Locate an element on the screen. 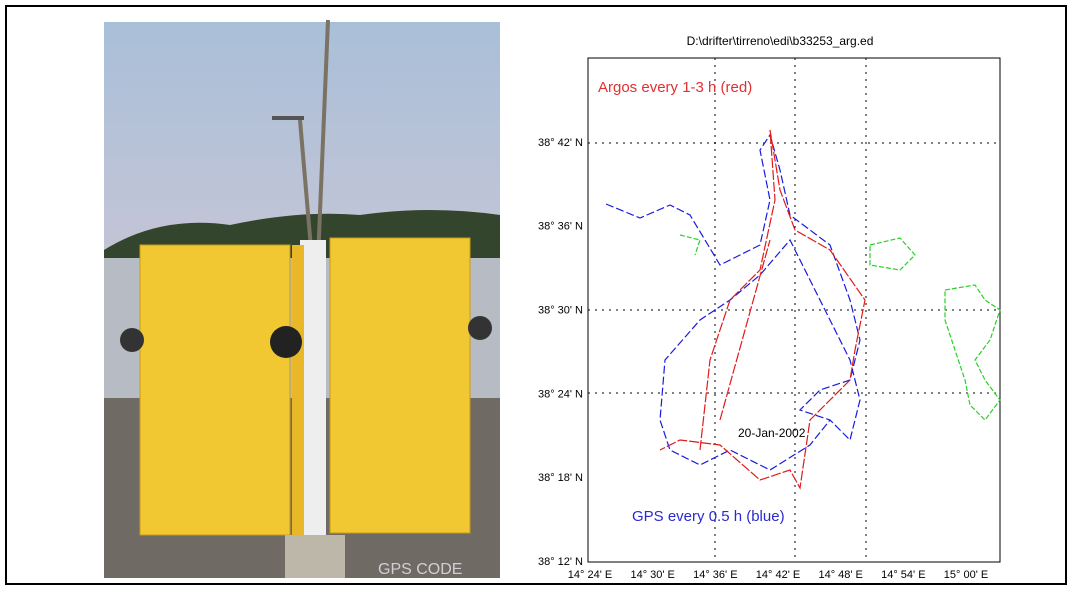 This screenshot has height=592, width=1074. y-tick-label: 38° 36' N is located at coordinates (560, 227).